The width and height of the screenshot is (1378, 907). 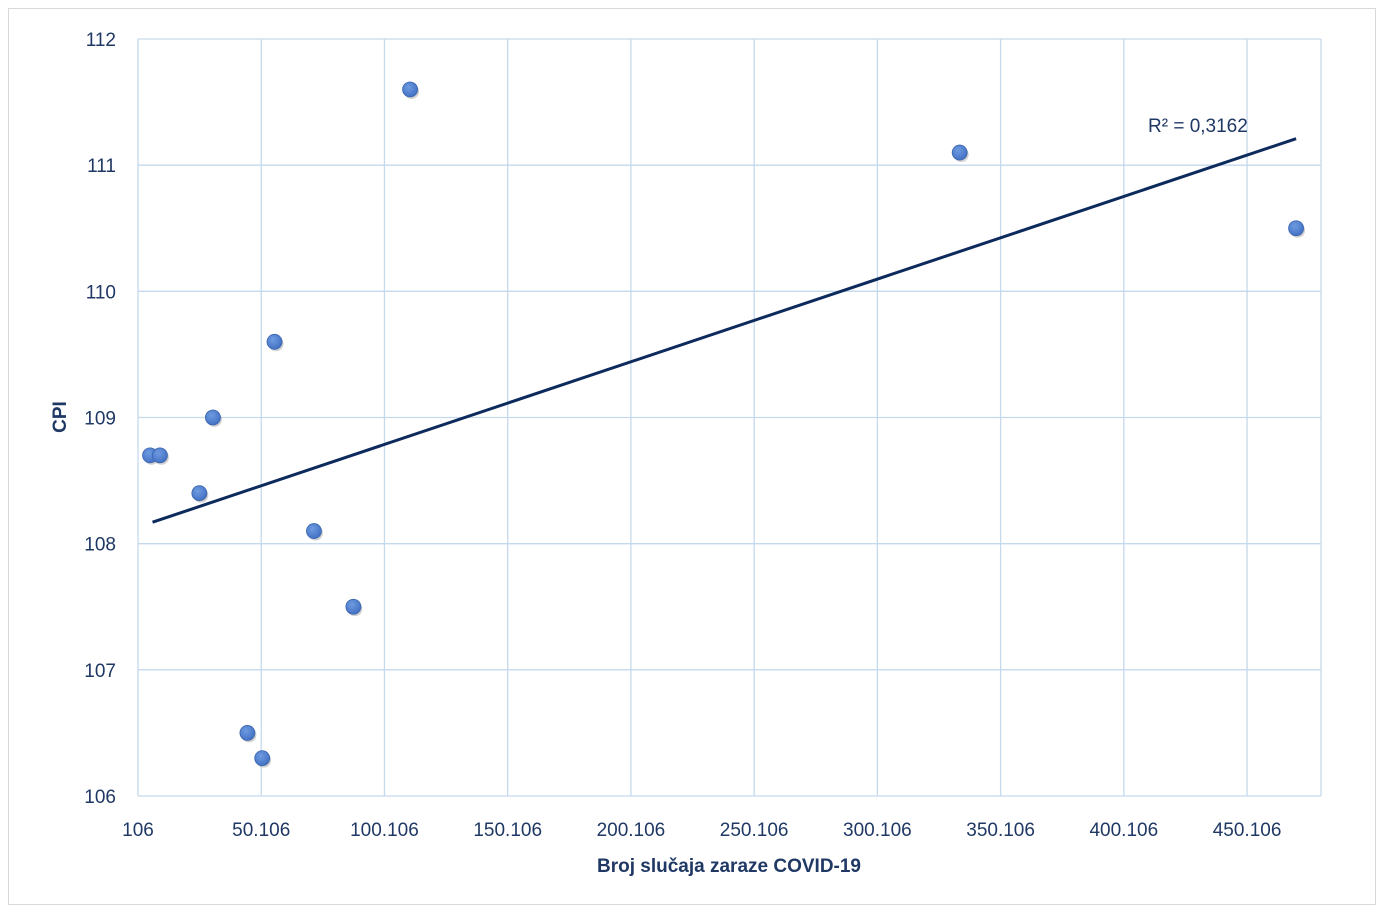 I want to click on y-tick-label: 108, so click(x=100, y=545).